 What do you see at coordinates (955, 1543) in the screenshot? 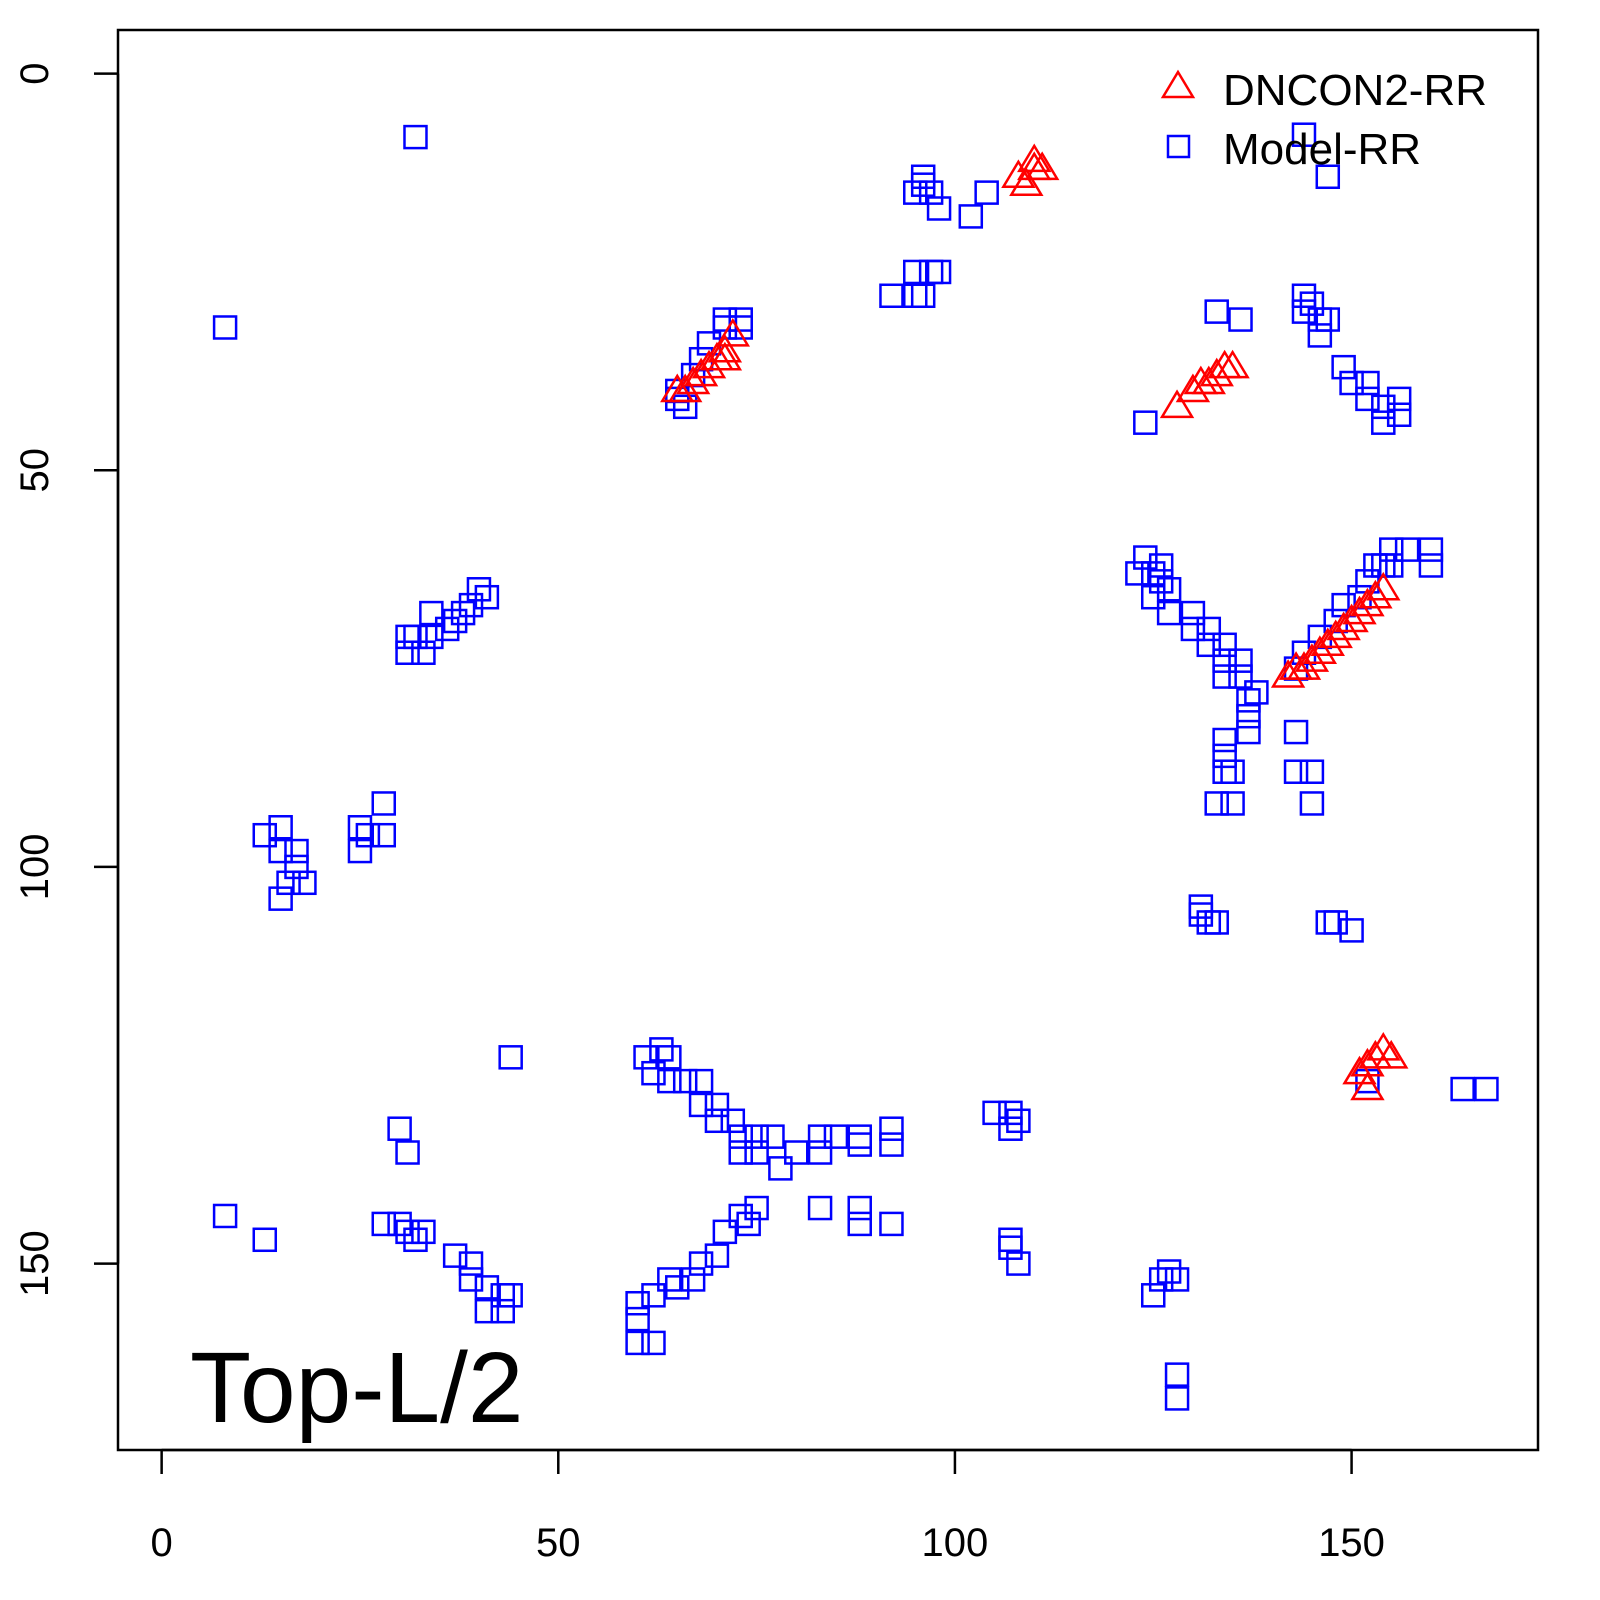
I see `x-tick-label: 100` at bounding box center [955, 1543].